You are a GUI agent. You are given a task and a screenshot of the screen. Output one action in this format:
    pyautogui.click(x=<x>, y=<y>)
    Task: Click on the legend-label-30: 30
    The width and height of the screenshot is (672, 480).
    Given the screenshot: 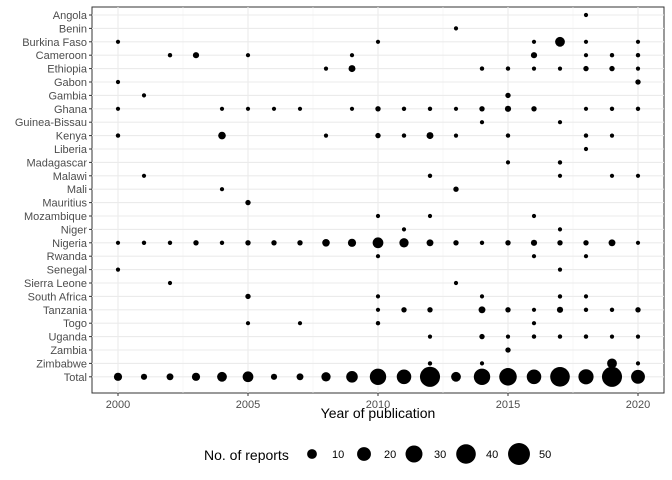 What is the action you would take?
    pyautogui.click(x=440, y=455)
    